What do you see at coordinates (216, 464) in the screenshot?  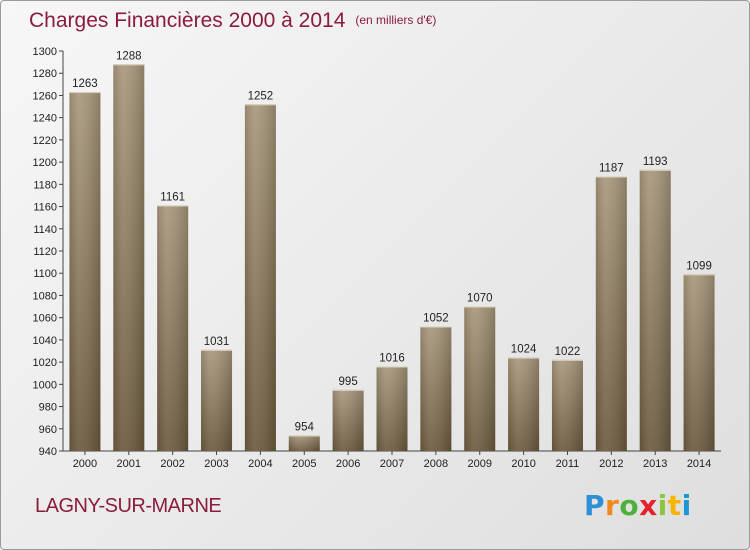 I see `x-tick-label-2003: 2003` at bounding box center [216, 464].